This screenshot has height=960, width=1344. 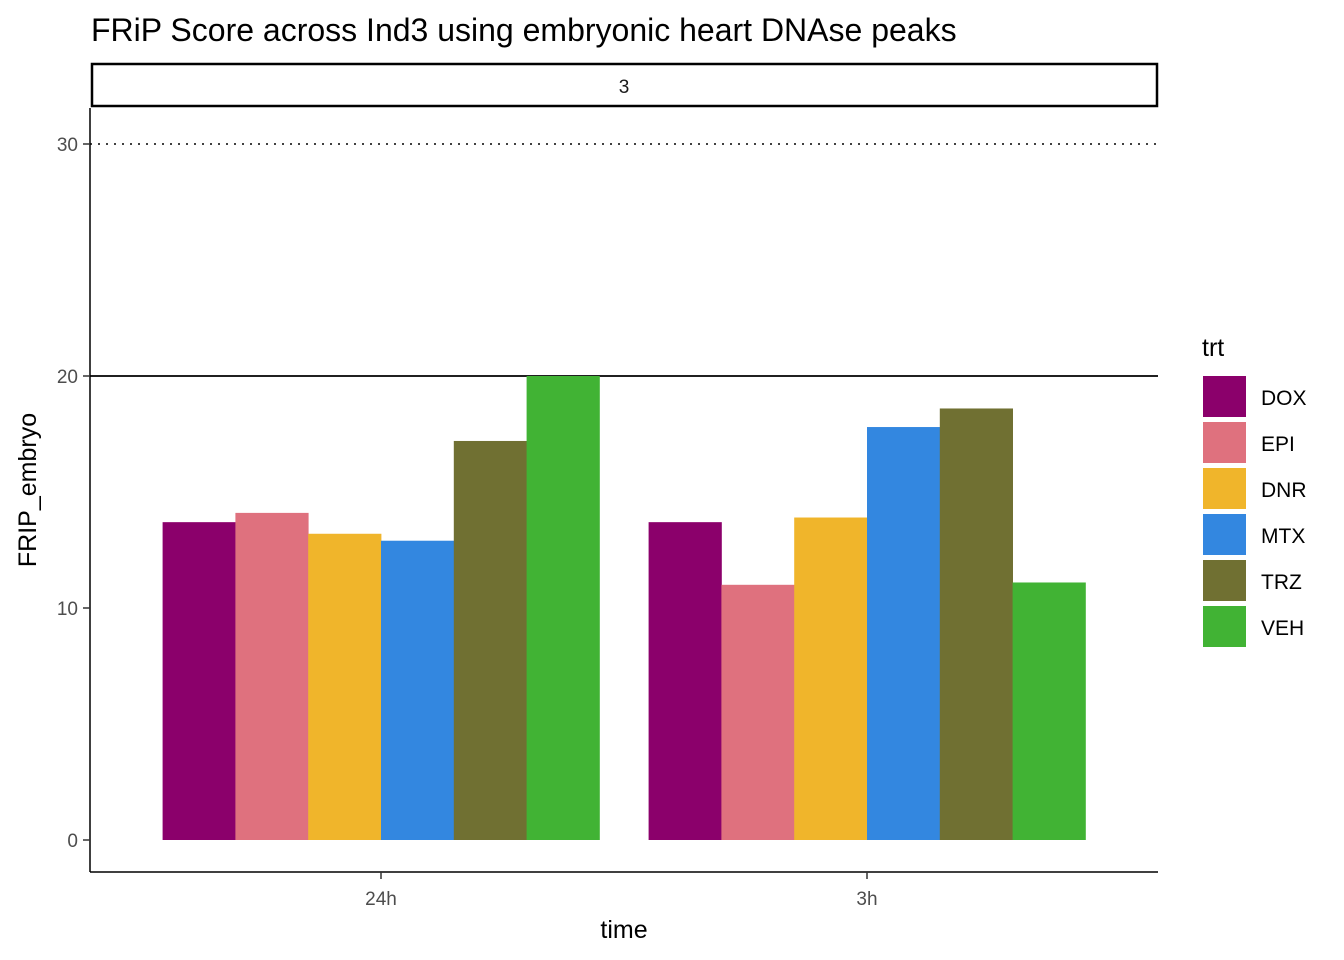 I want to click on bar-veh-3h, so click(x=1049, y=711).